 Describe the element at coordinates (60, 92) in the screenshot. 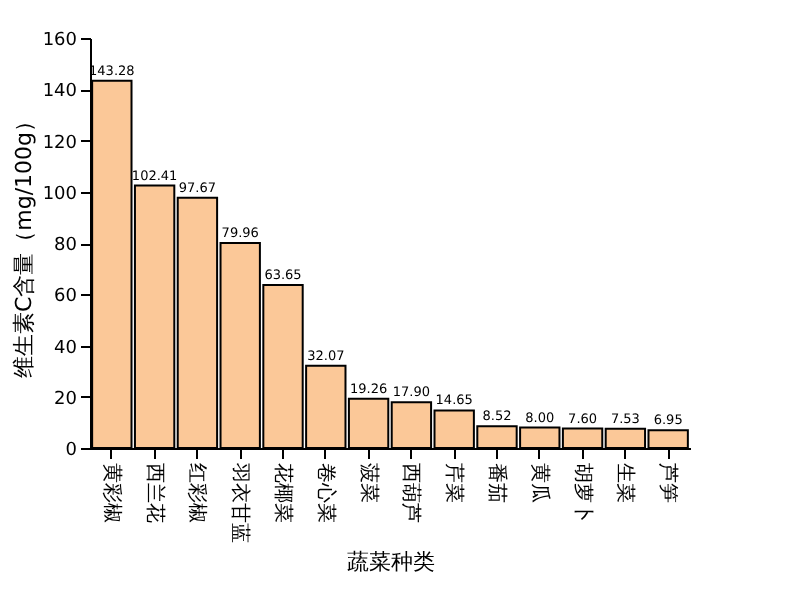

I see `y-tick-label: 140` at that location.